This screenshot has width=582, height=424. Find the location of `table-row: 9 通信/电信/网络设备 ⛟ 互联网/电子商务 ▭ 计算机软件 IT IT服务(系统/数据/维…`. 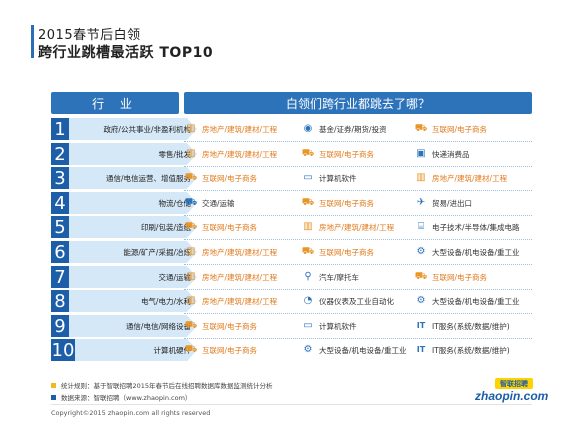

table-row: 9 通信/电信/网络设备 ⛟ 互联网/电子商务 ▭ 计算机软件 IT IT服务(系统/数据/维… is located at coordinates (291, 326).